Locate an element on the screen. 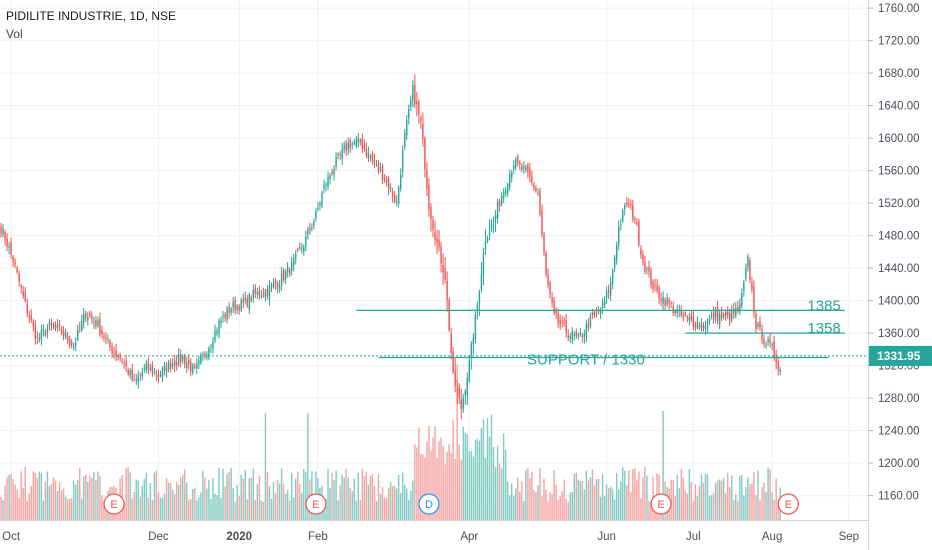 The width and height of the screenshot is (932, 550). time-tick-label: Dec is located at coordinates (158, 537).